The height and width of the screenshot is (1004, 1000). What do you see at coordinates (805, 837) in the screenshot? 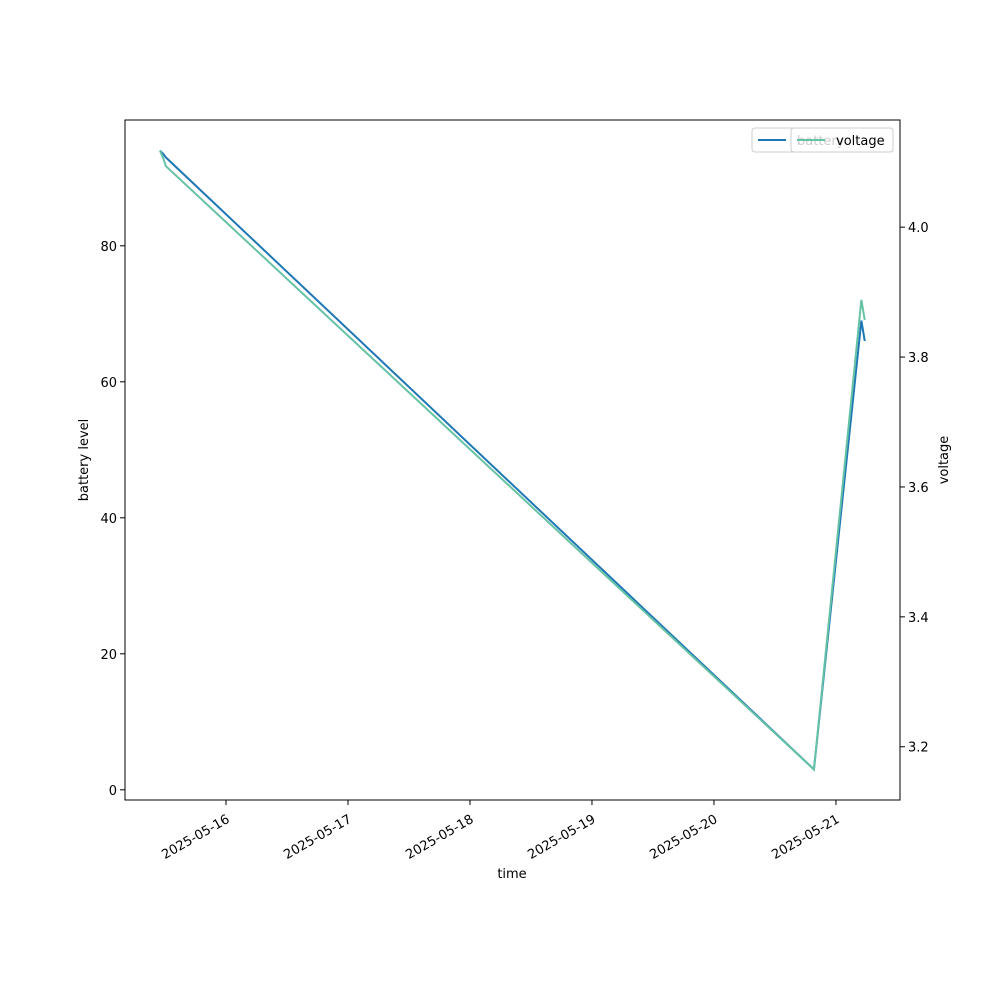
I see `x-tick-label: 2025-05-21` at bounding box center [805, 837].